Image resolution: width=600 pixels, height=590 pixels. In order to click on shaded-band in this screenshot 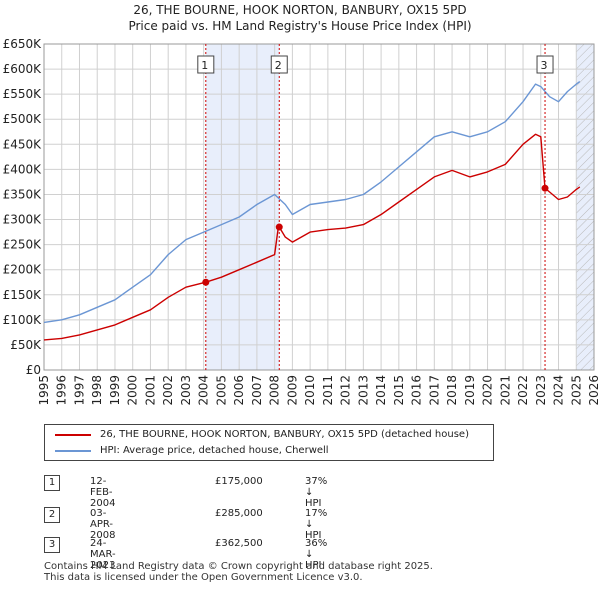, I will do `click(242, 207)`.